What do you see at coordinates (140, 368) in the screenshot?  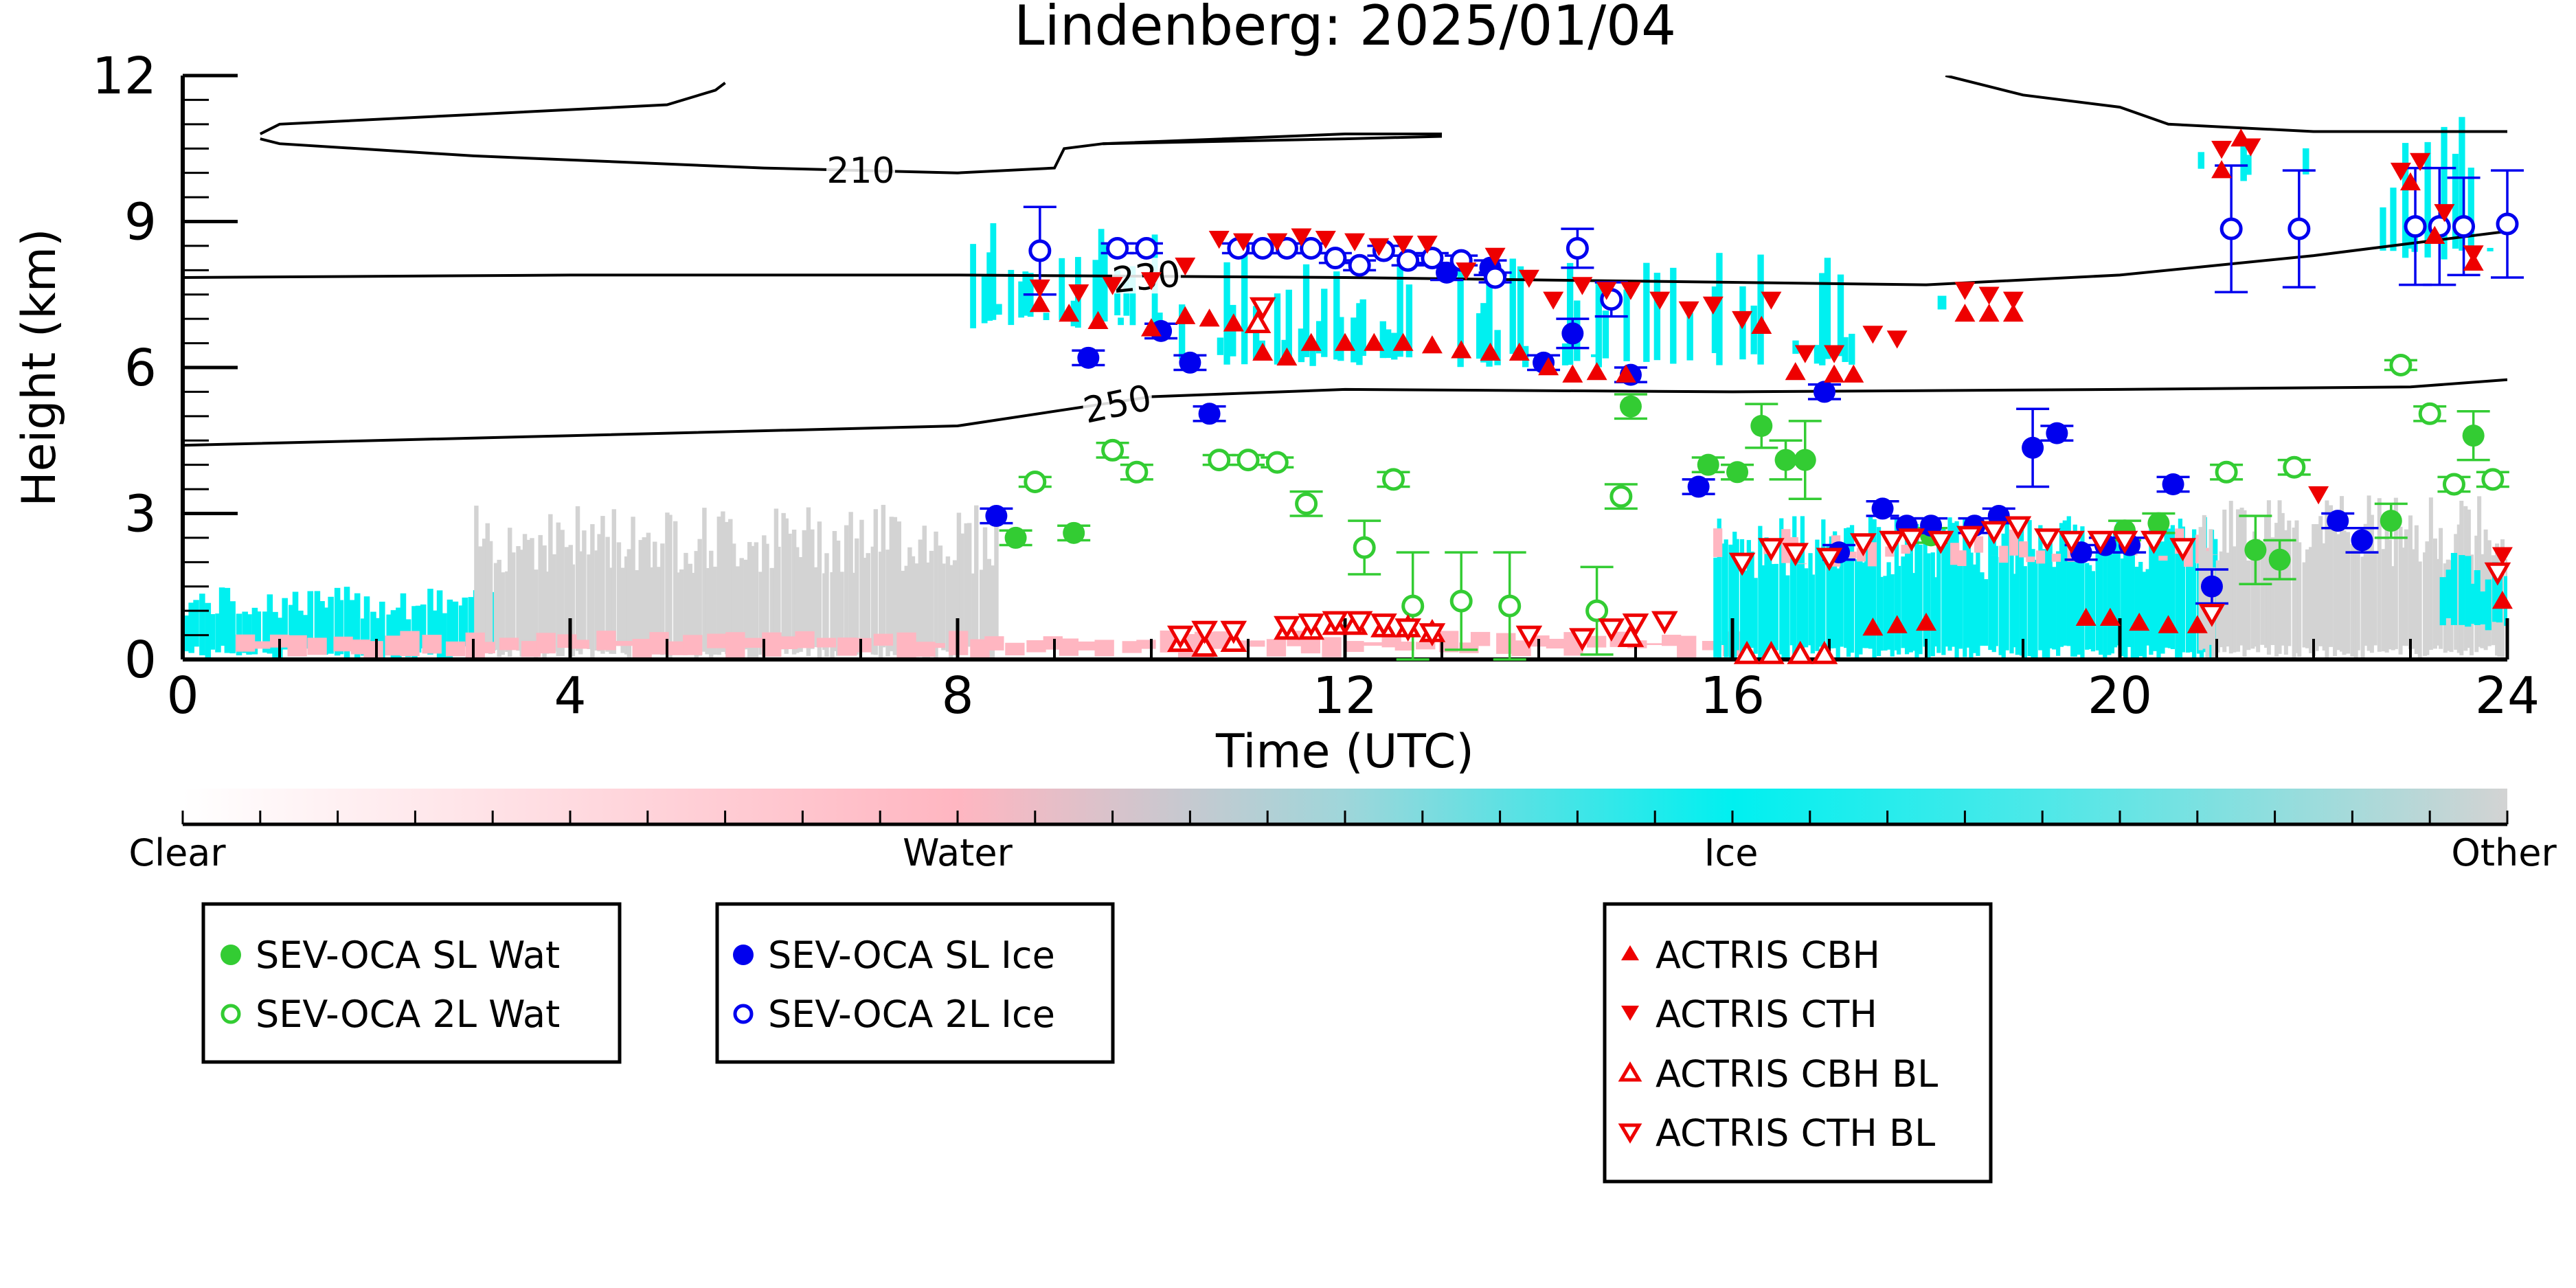 I see `y-tick-label: 6` at bounding box center [140, 368].